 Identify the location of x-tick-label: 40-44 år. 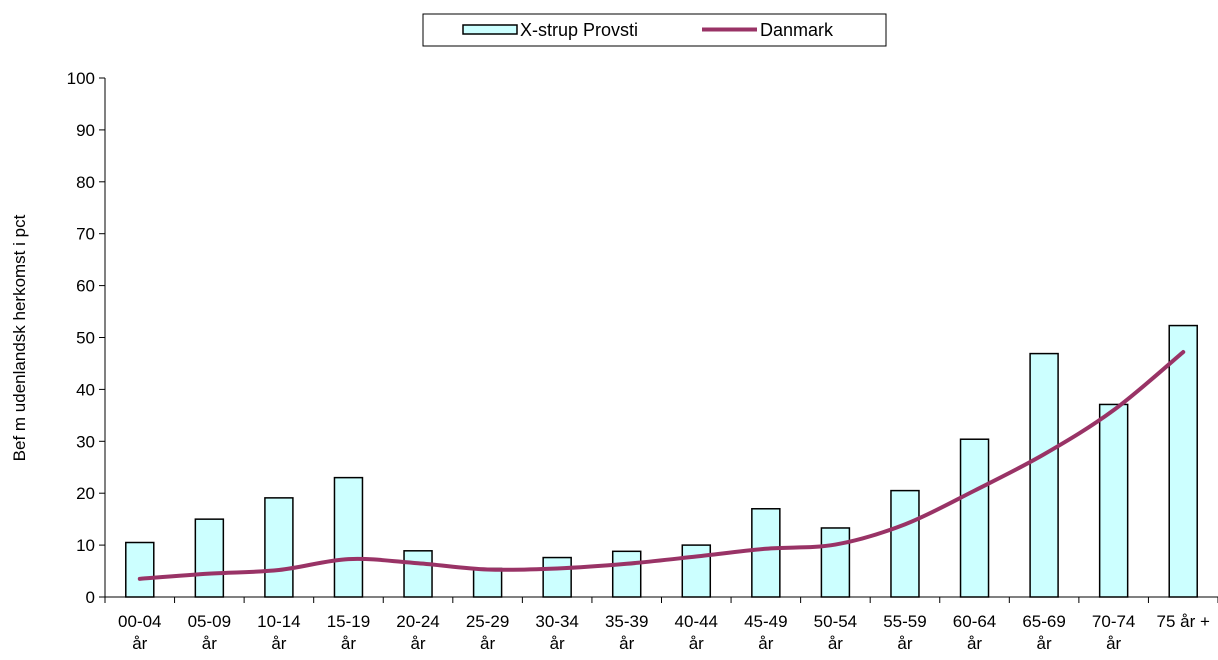
(696, 632).